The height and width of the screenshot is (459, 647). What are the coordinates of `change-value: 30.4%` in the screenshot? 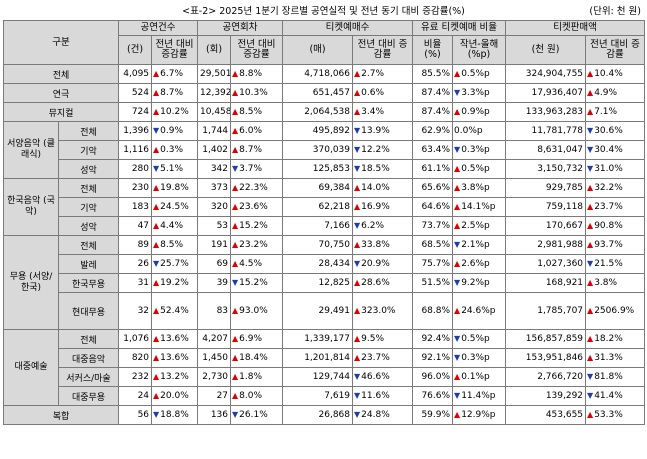 It's located at (608, 150).